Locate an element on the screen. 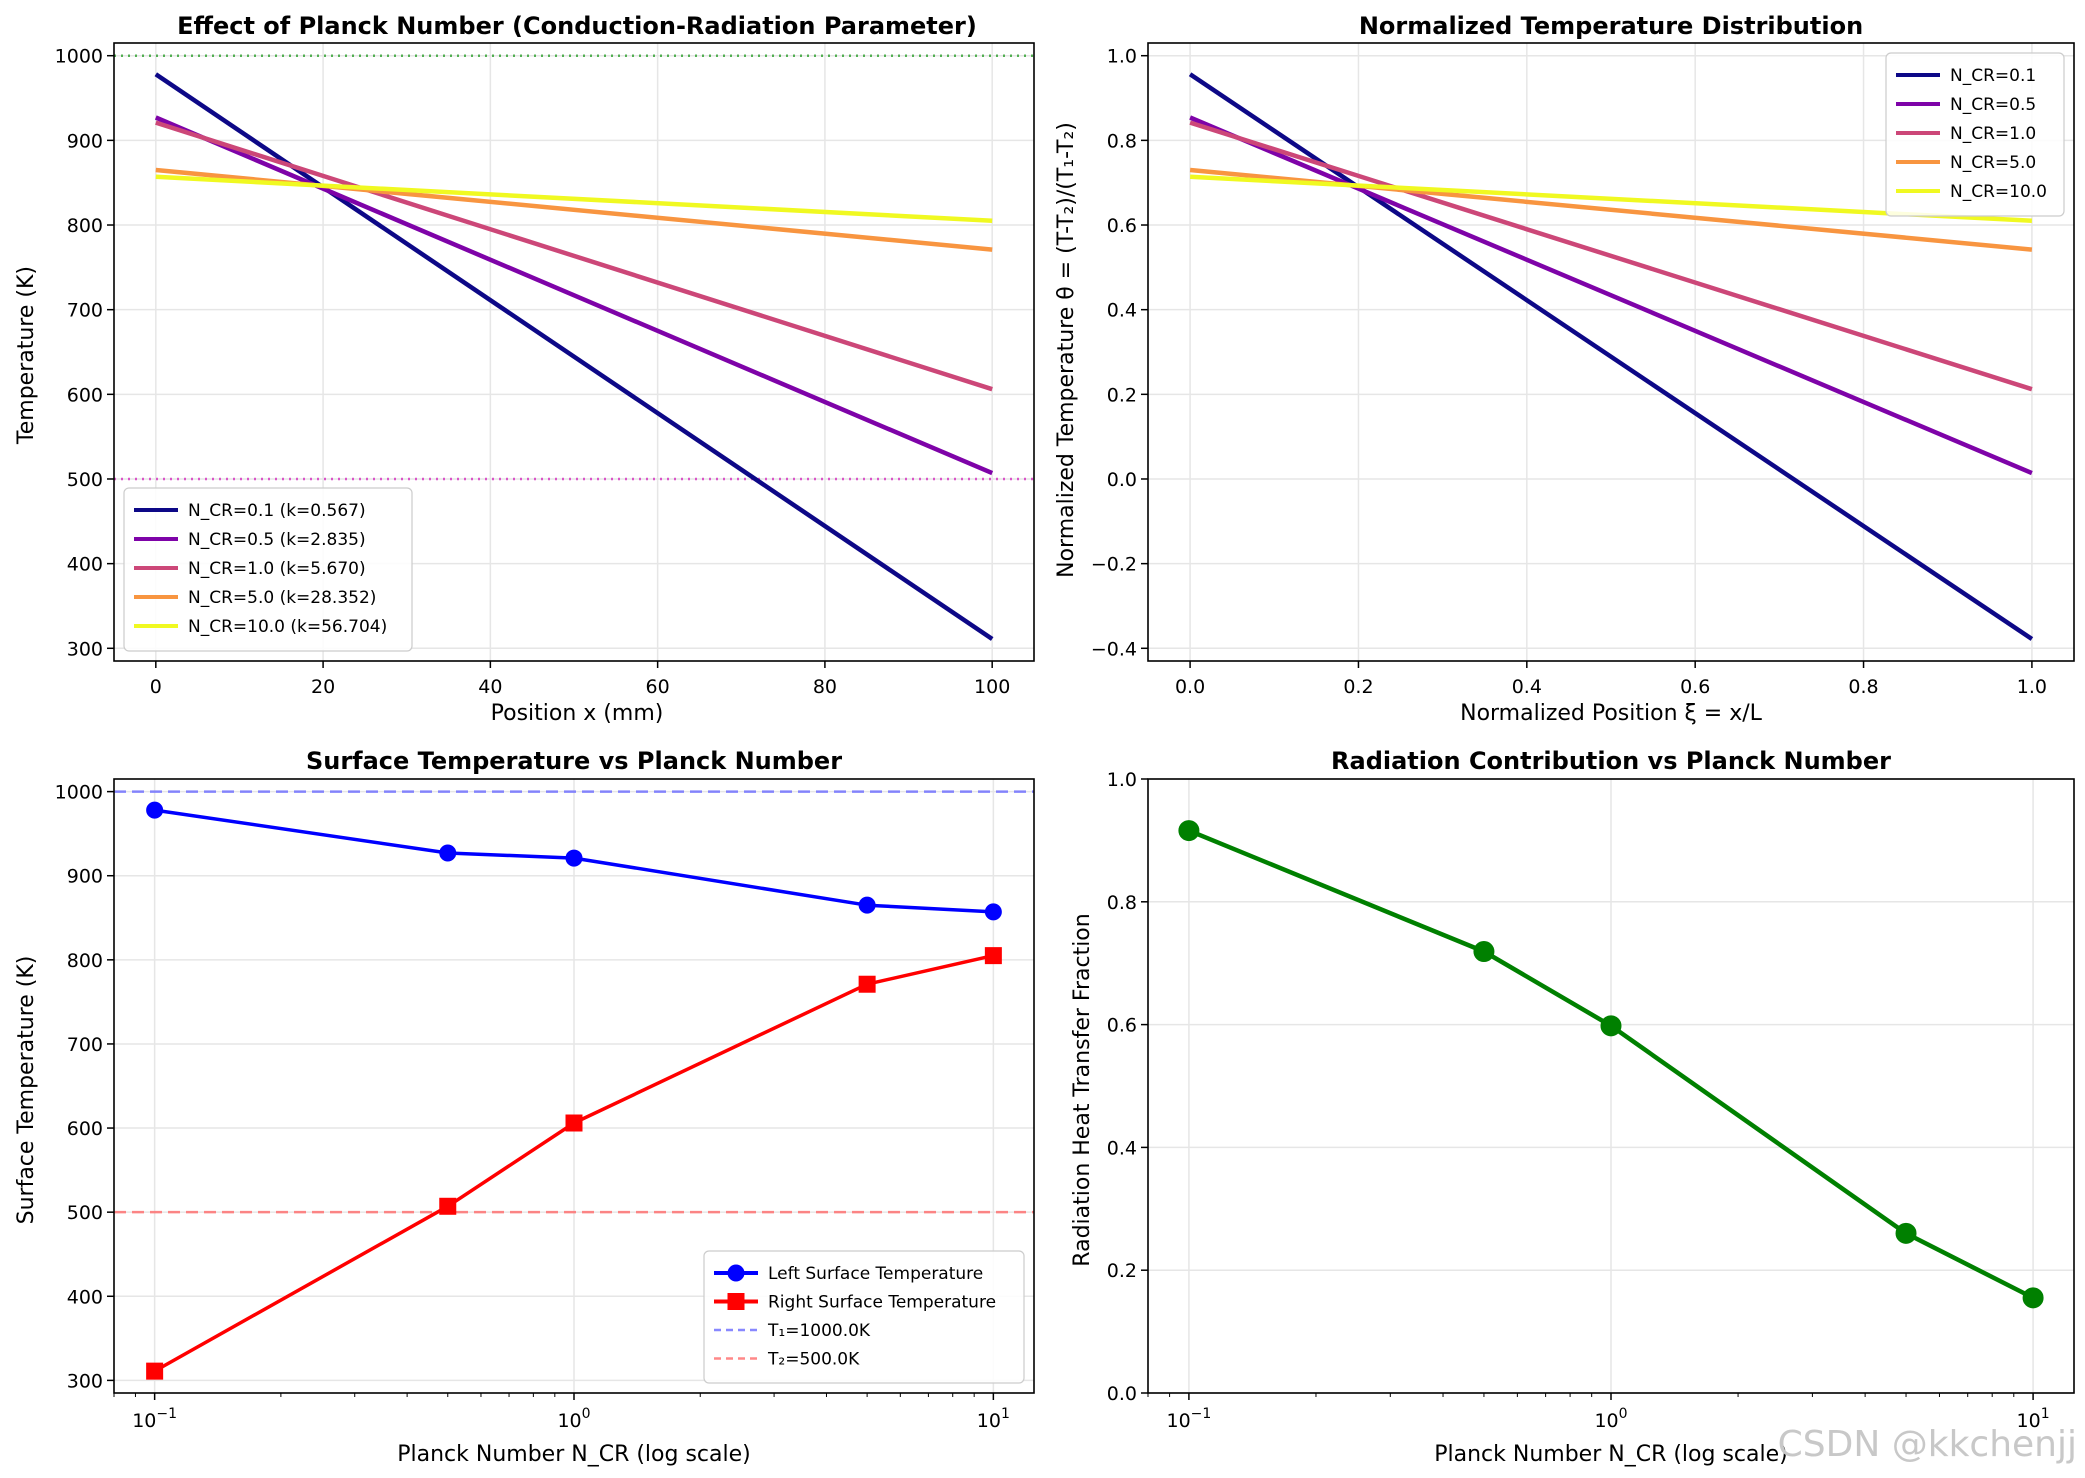  legend-label-2: N_CR=1.0 is located at coordinates (1993, 134).